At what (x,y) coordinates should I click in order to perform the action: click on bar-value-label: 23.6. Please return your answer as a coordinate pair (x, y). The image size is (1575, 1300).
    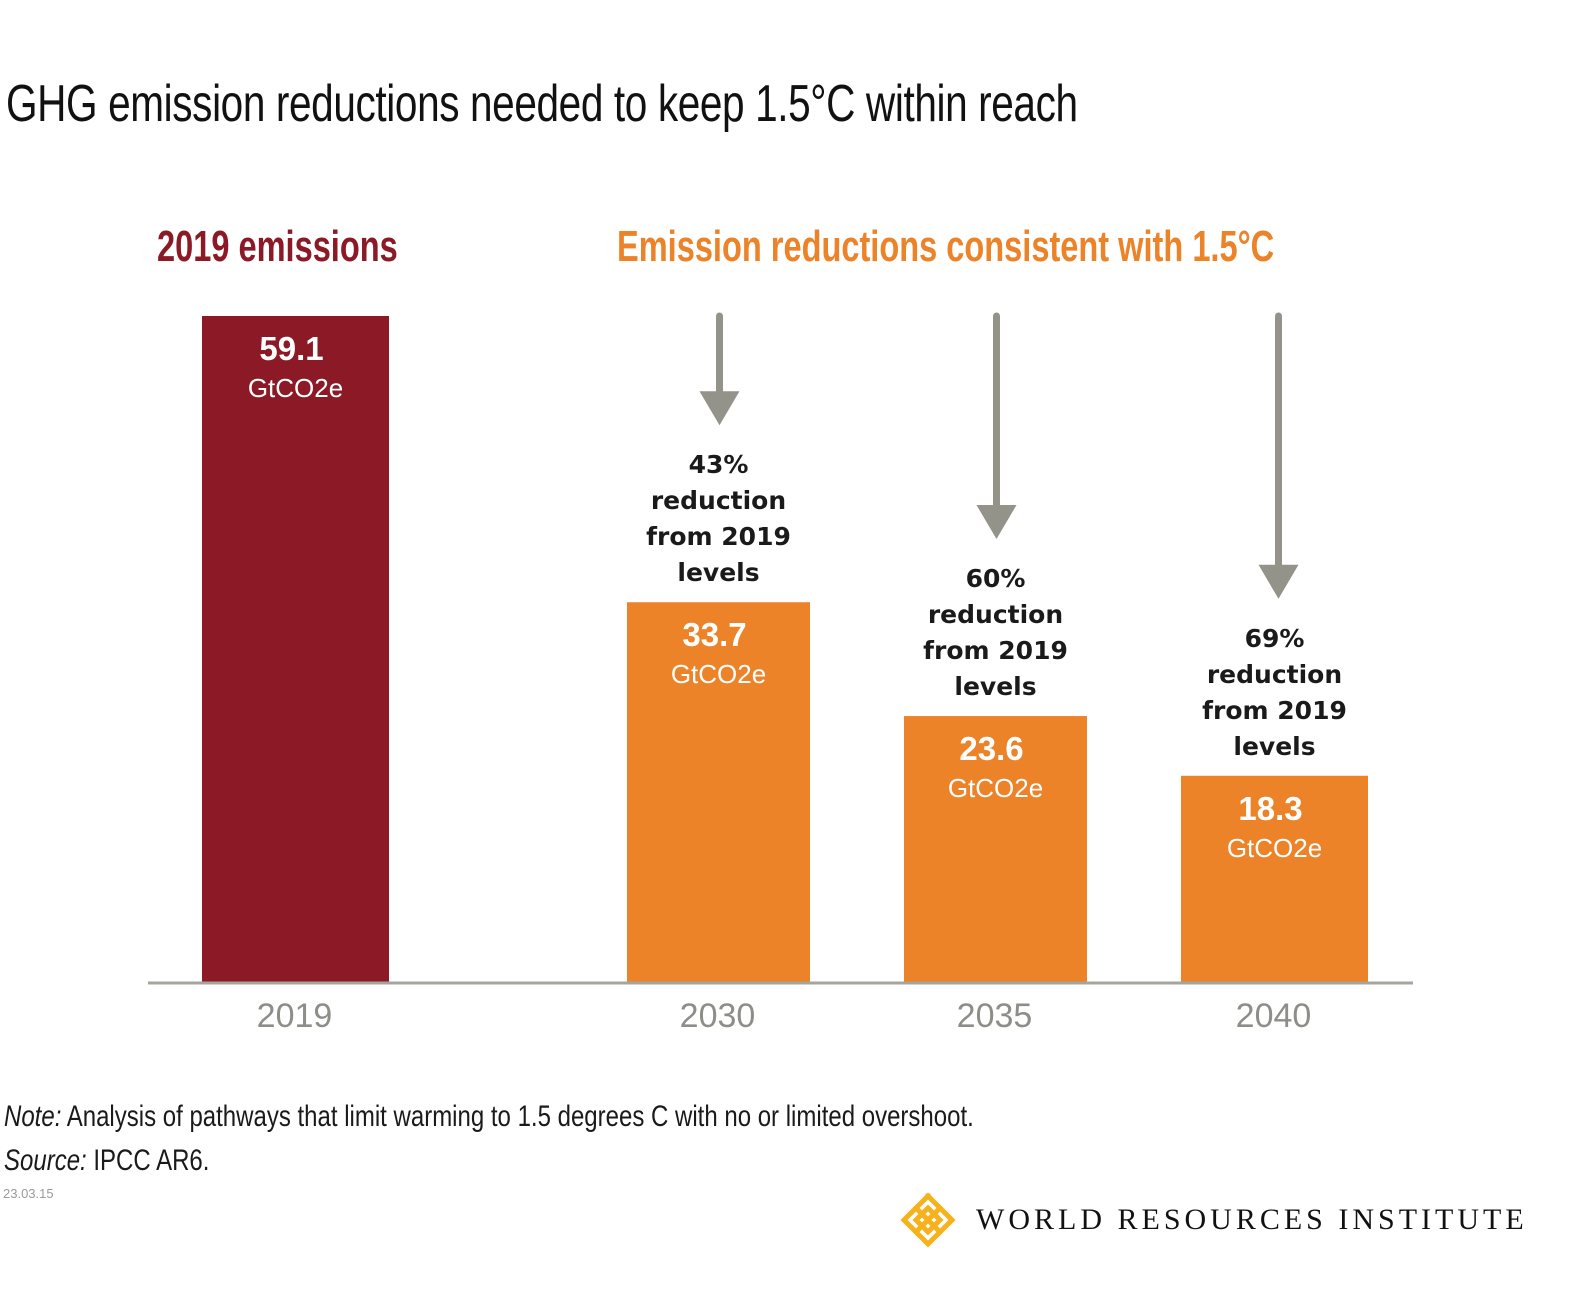
    Looking at the image, I should click on (991, 748).